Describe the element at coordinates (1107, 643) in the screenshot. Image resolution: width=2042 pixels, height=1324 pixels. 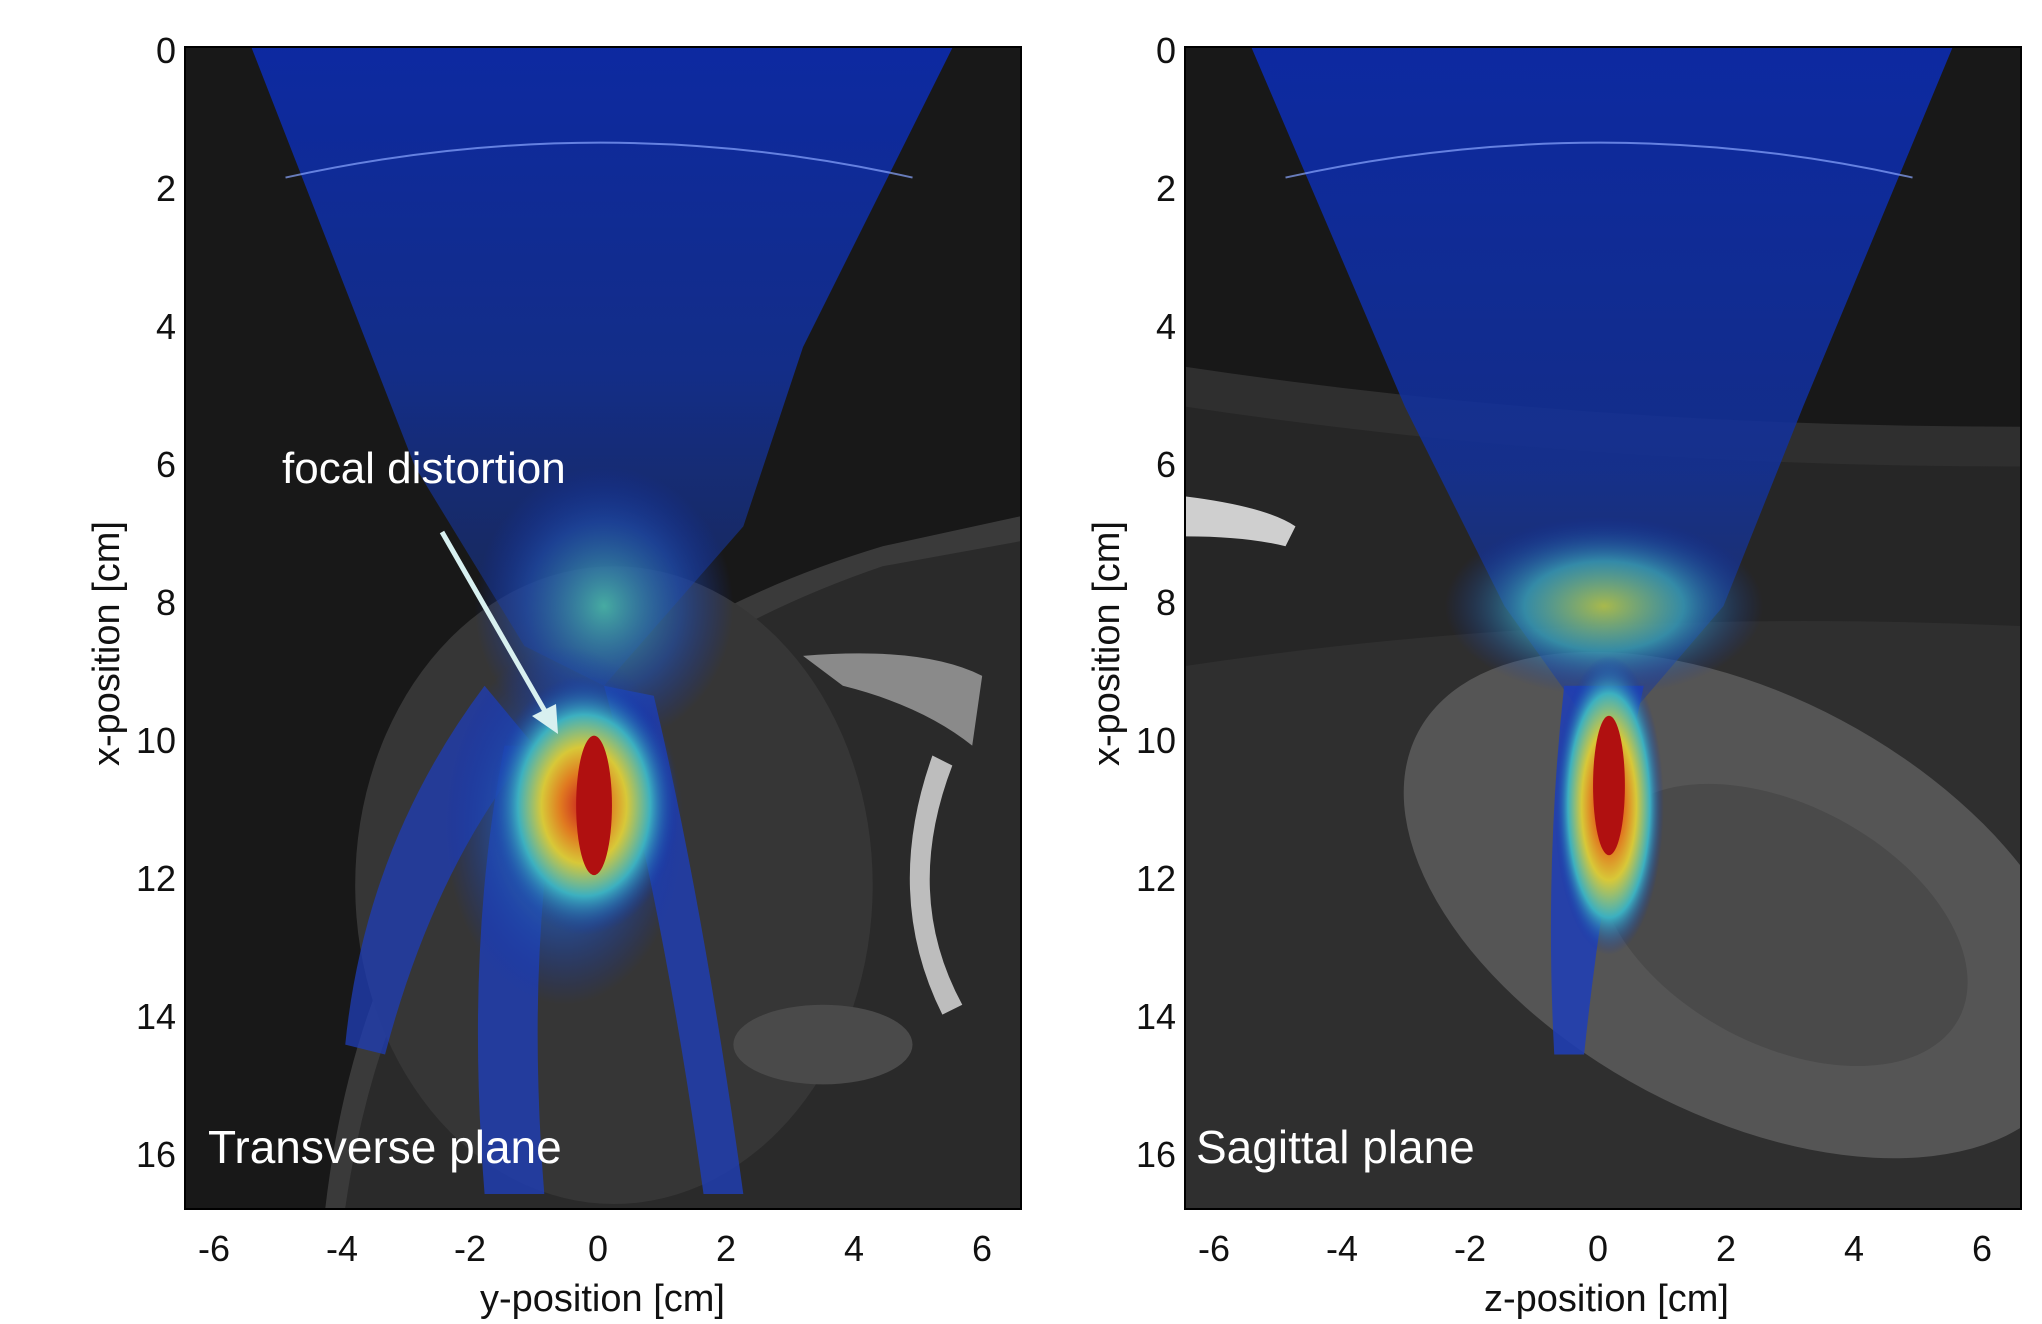
I see `sagittal-y-axis-title: x-position [cm]` at that location.